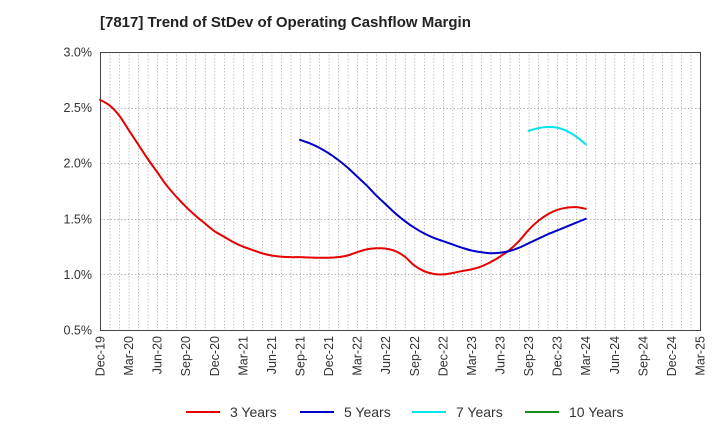  Describe the element at coordinates (215, 356) in the screenshot. I see `x-tick-label: Dec-20` at that location.